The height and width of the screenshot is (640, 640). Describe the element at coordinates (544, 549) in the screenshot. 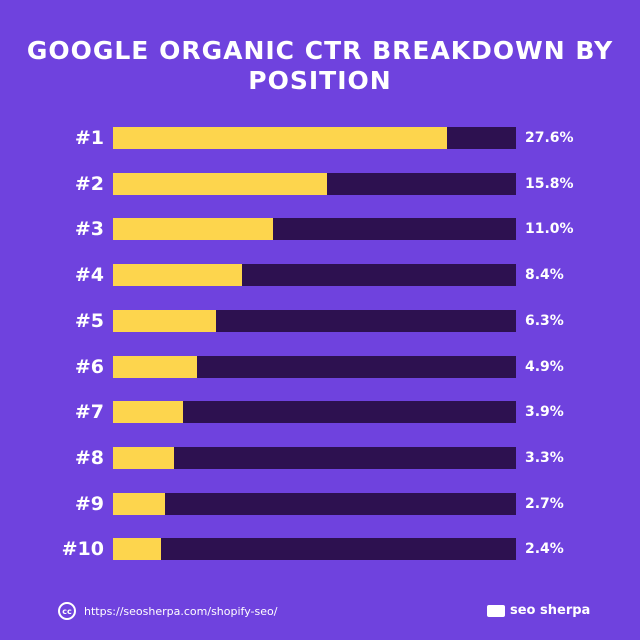

I see `value-label: 2.4%` at that location.